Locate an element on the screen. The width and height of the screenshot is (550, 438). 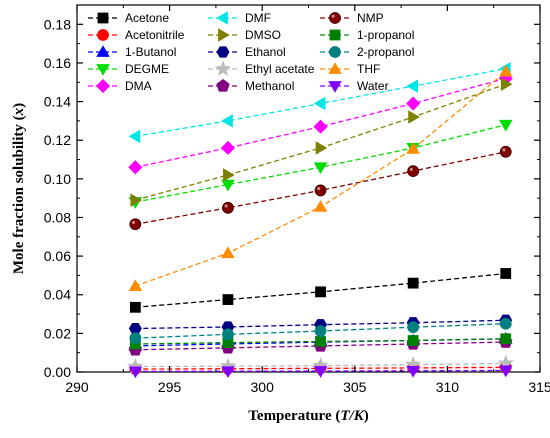
x-axis-title: Temperature (T/K) is located at coordinates (308, 416).